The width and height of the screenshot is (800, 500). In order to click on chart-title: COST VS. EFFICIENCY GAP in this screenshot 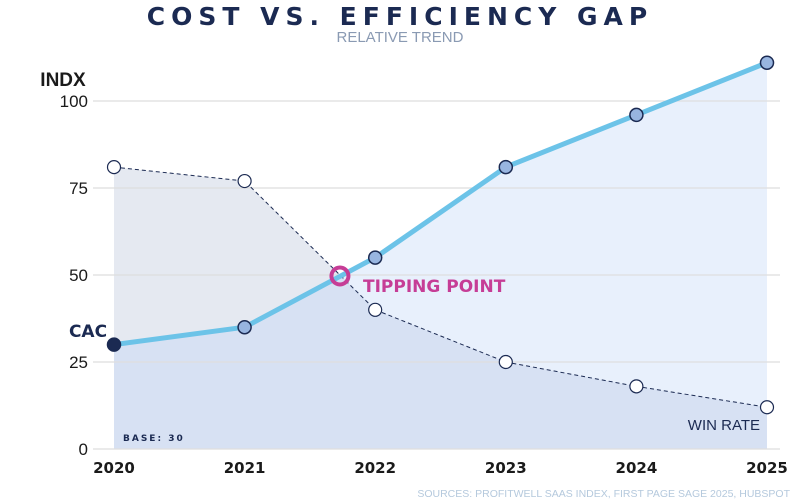, I will do `click(400, 16)`.